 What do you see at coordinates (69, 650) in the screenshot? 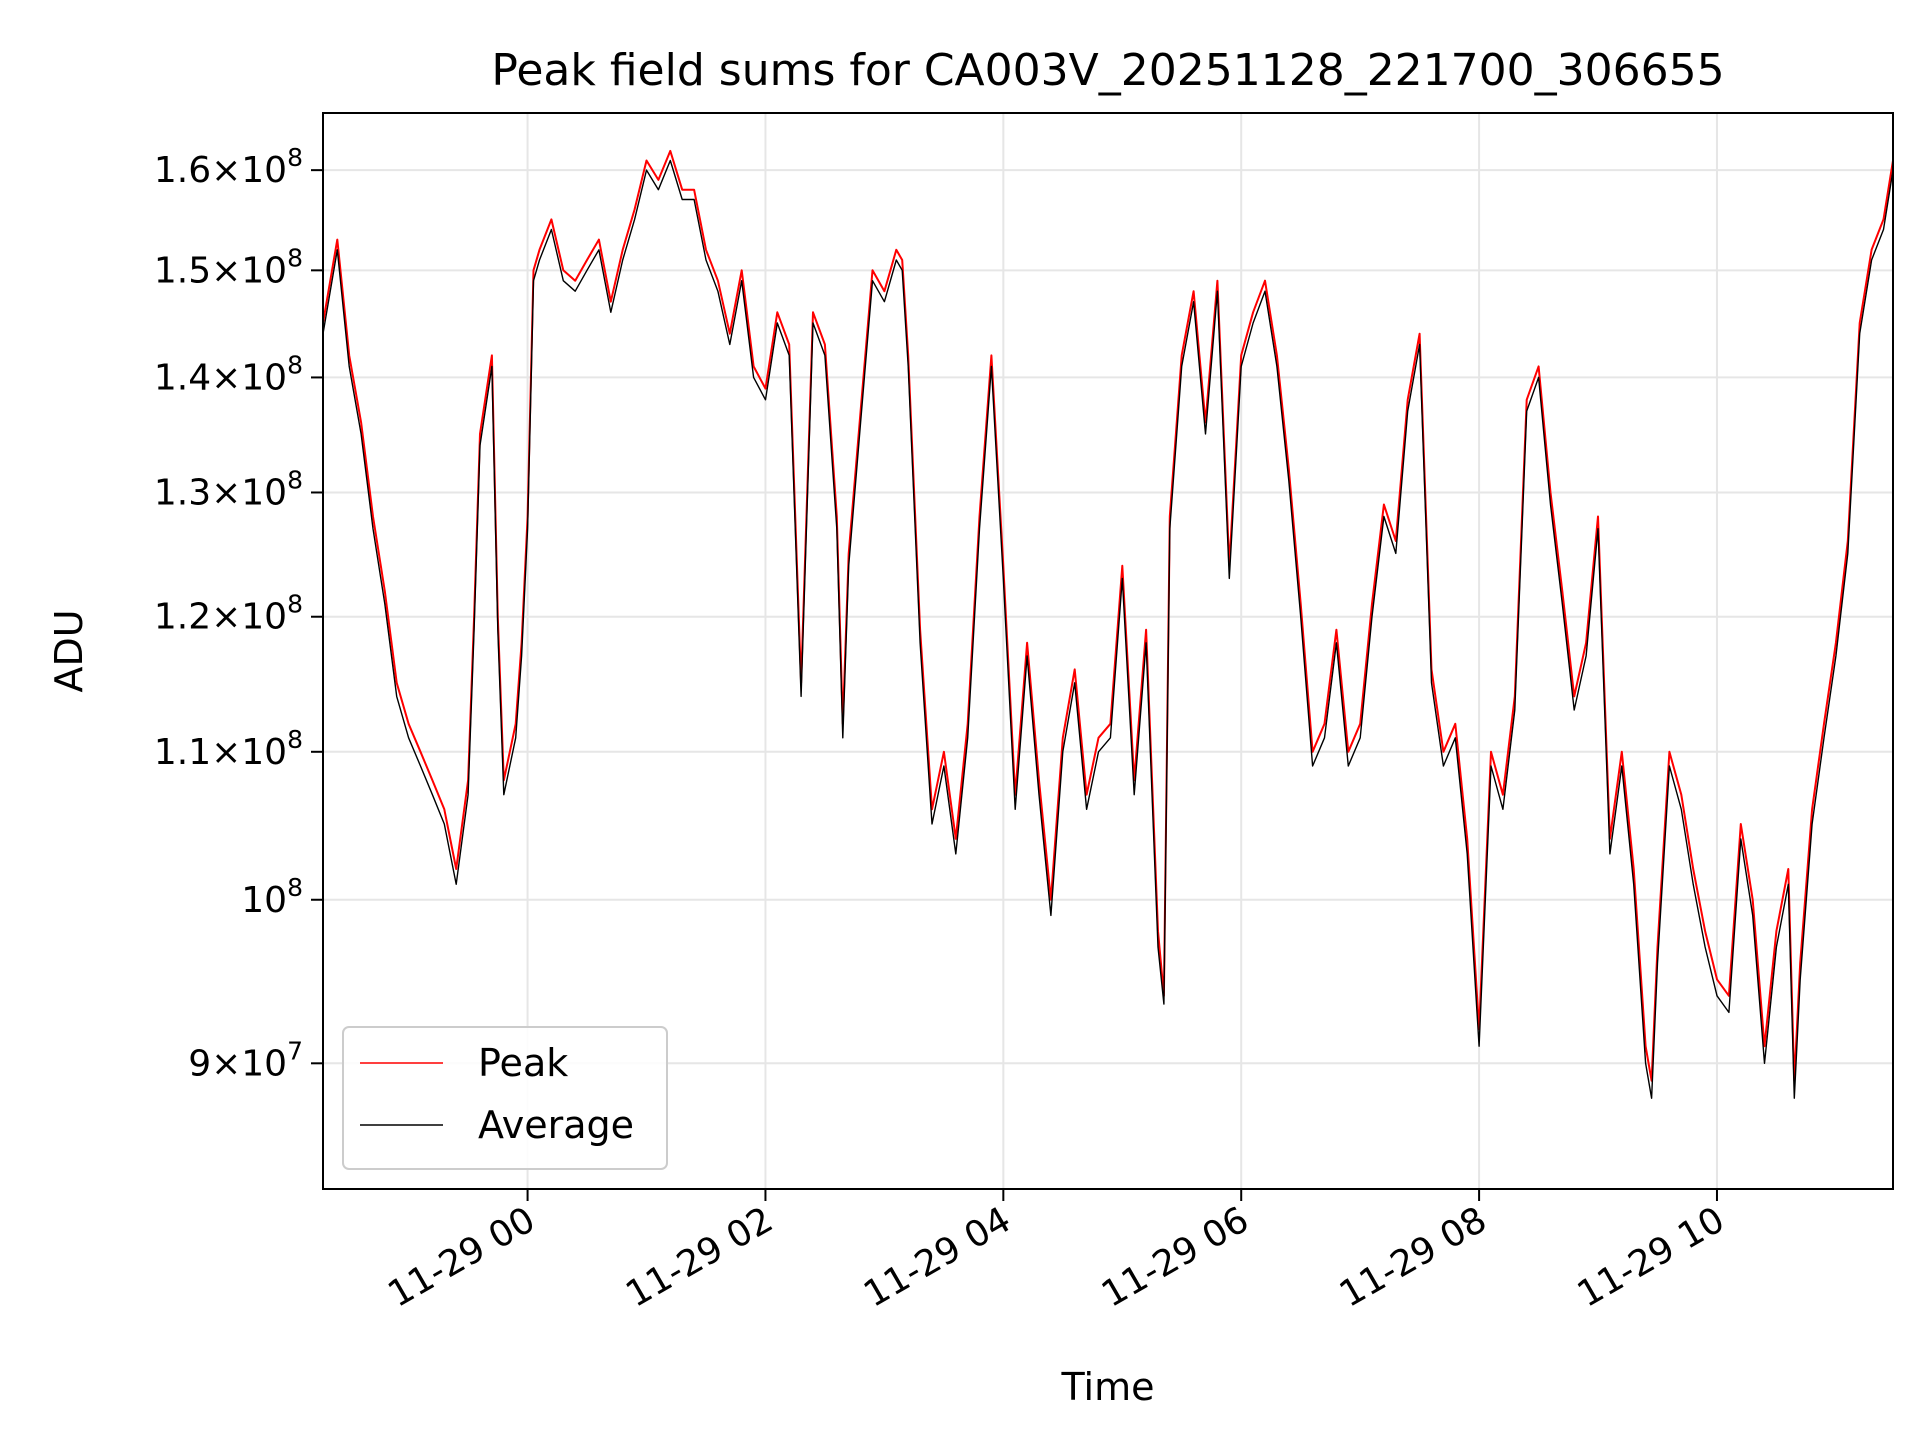
I see `y-axis-label: ADU` at bounding box center [69, 650].